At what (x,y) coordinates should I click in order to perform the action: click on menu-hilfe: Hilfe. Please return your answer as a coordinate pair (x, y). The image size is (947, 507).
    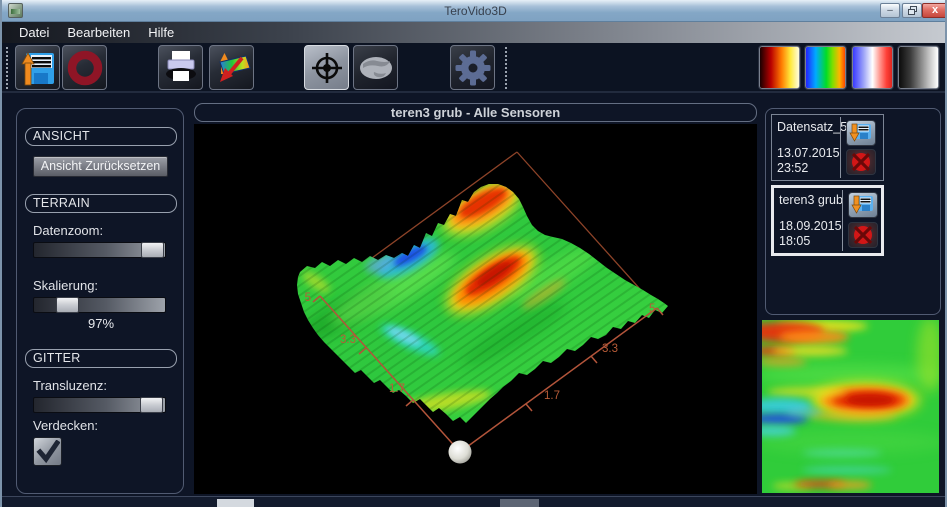
    Looking at the image, I should click on (161, 32).